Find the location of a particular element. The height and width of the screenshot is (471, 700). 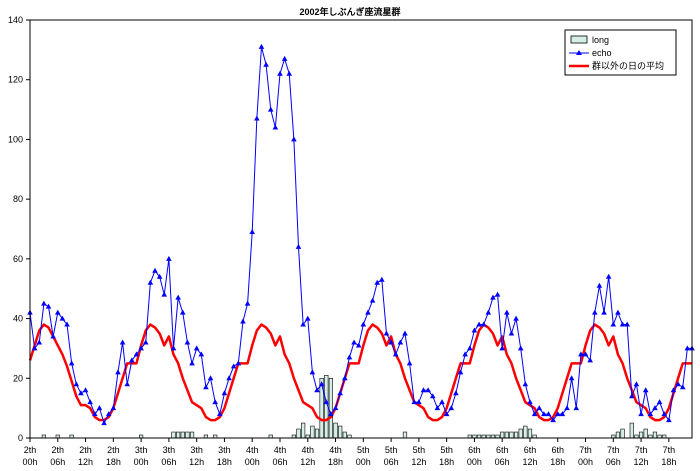

y-tick-label: 20 is located at coordinates (18, 378).